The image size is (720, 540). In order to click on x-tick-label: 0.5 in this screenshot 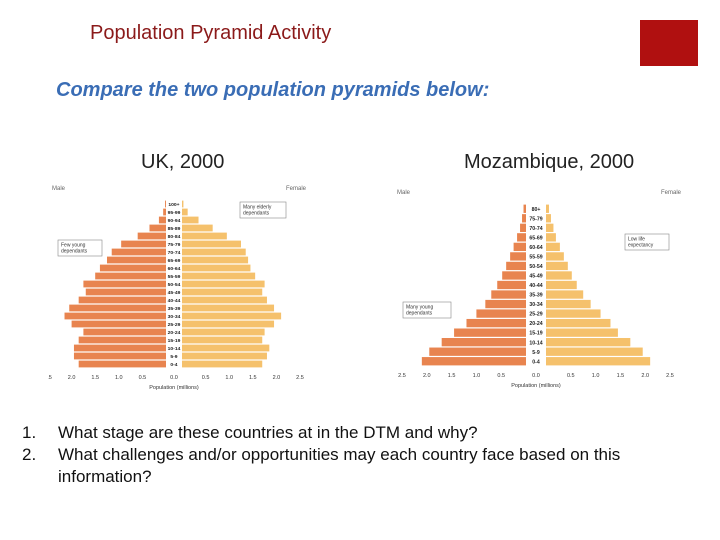, I will do `click(501, 376)`.